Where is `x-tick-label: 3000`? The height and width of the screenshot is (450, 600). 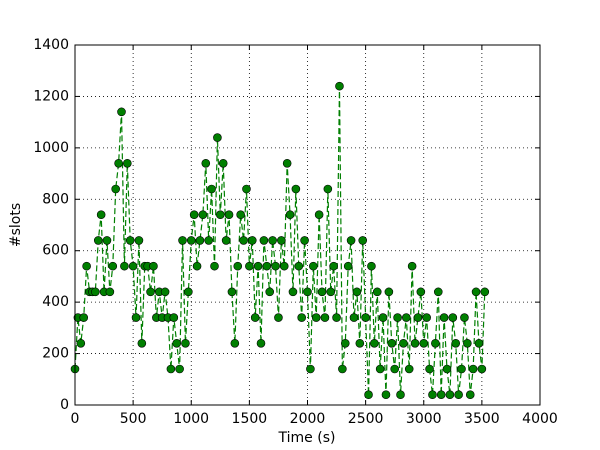
x-tick-label: 3000 is located at coordinates (424, 419).